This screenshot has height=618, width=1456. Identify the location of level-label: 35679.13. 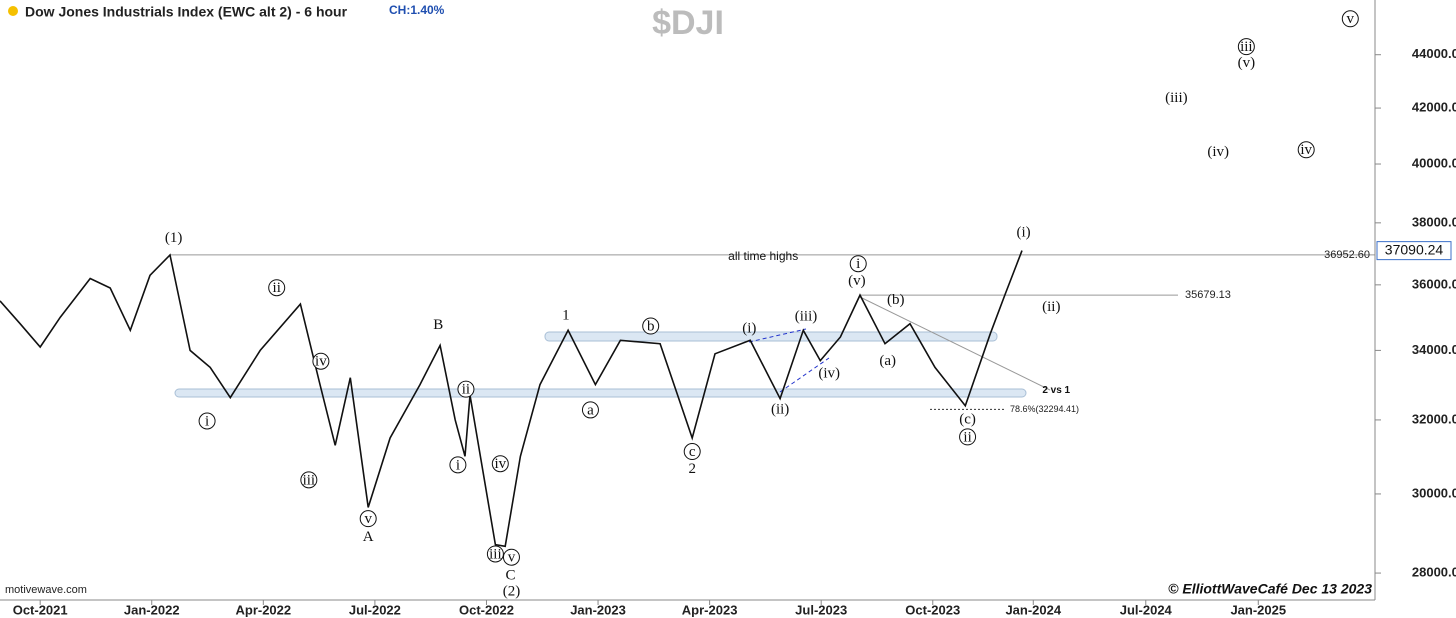
(1208, 295).